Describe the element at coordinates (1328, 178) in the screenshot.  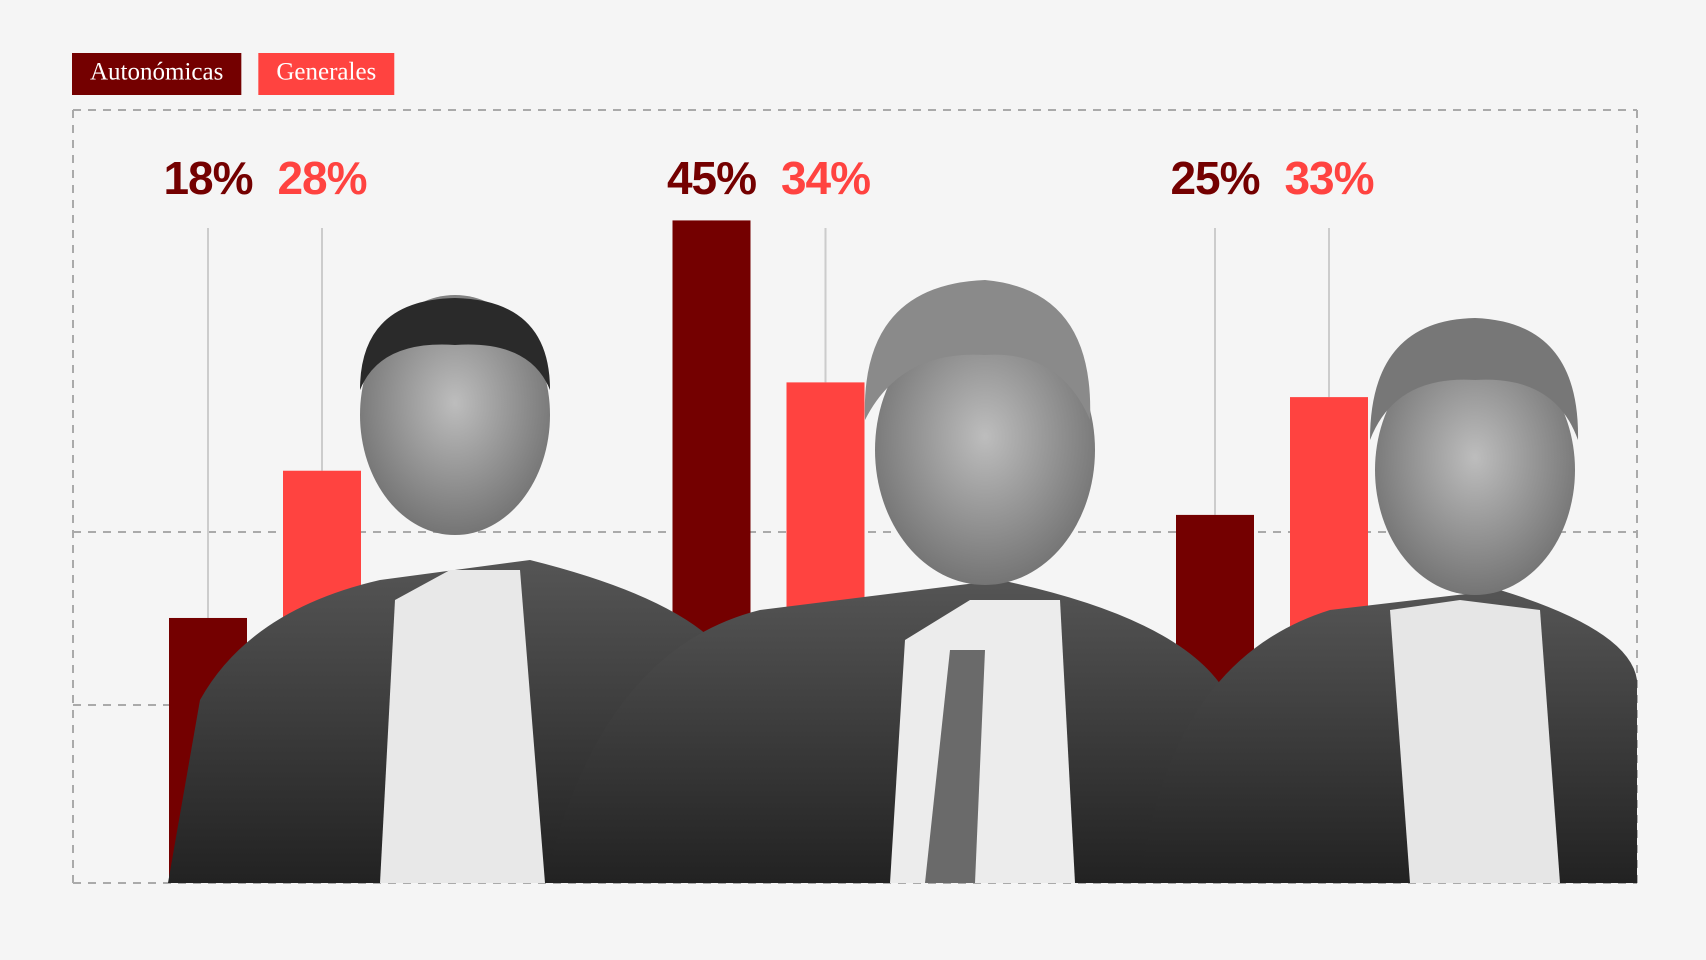
I see `value-label: 33%` at that location.